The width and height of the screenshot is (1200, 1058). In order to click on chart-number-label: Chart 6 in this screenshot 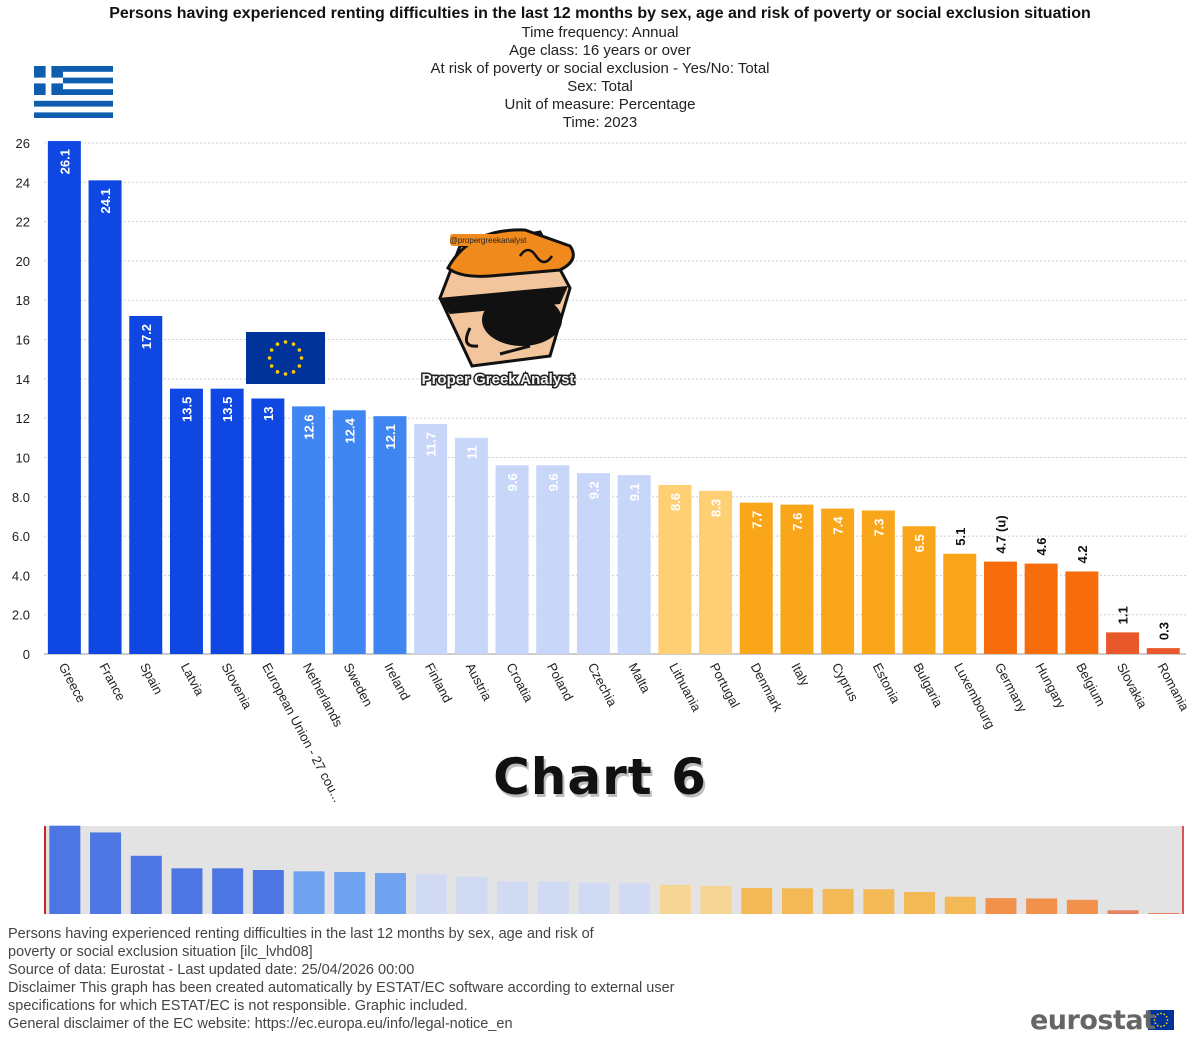, I will do `click(600, 777)`.